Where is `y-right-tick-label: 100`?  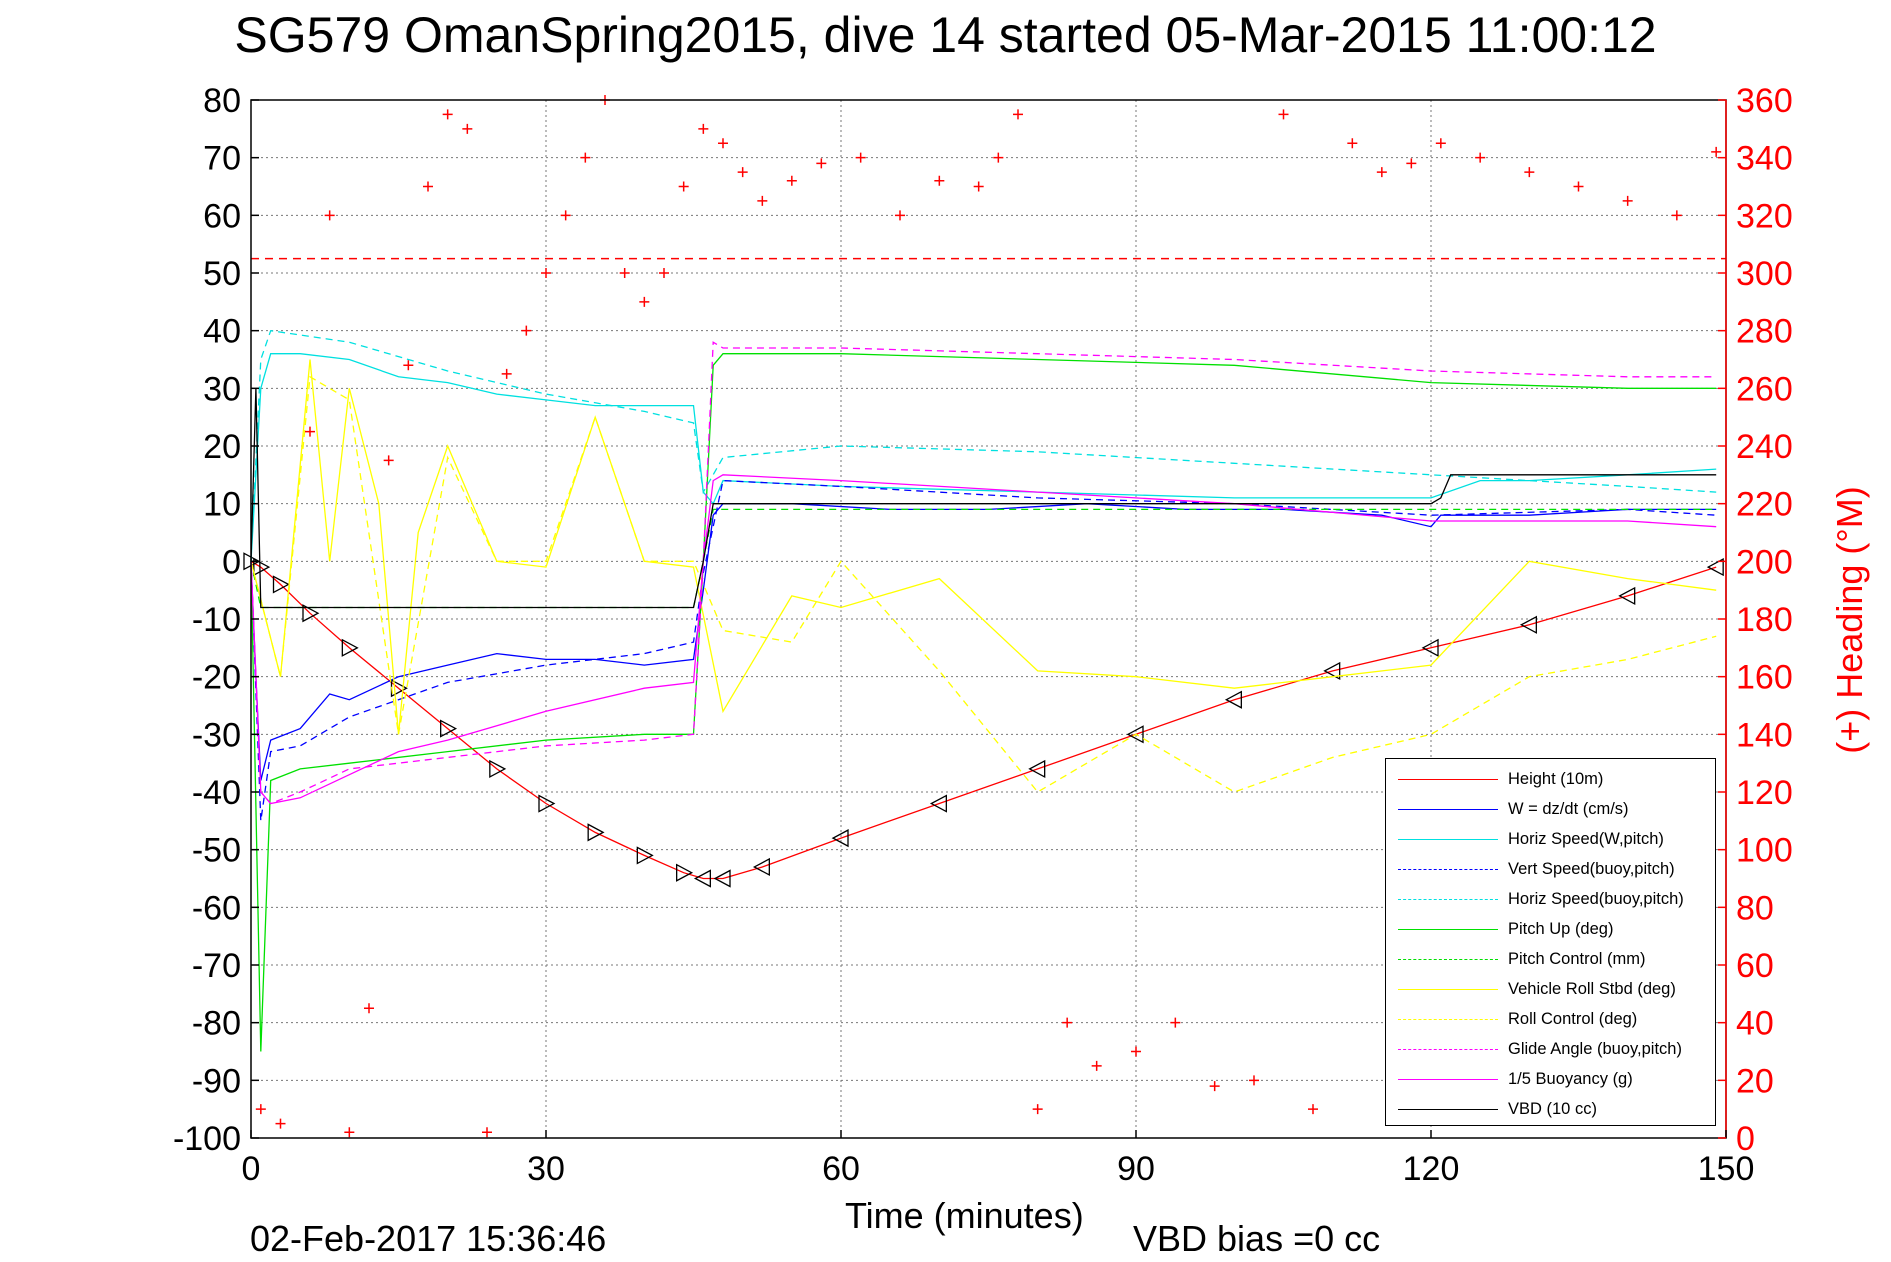
y-right-tick-label: 100 is located at coordinates (1764, 851).